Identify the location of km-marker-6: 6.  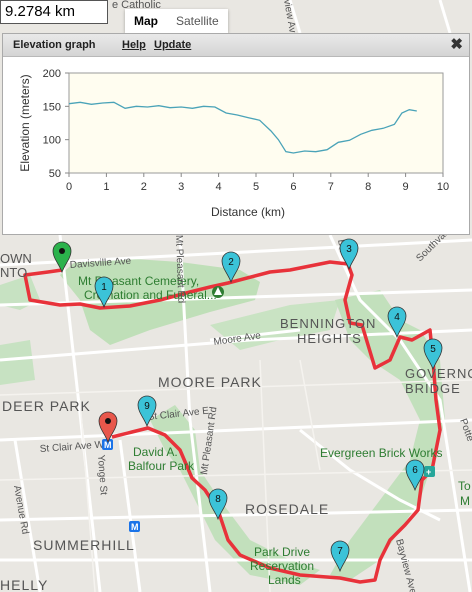
(415, 475).